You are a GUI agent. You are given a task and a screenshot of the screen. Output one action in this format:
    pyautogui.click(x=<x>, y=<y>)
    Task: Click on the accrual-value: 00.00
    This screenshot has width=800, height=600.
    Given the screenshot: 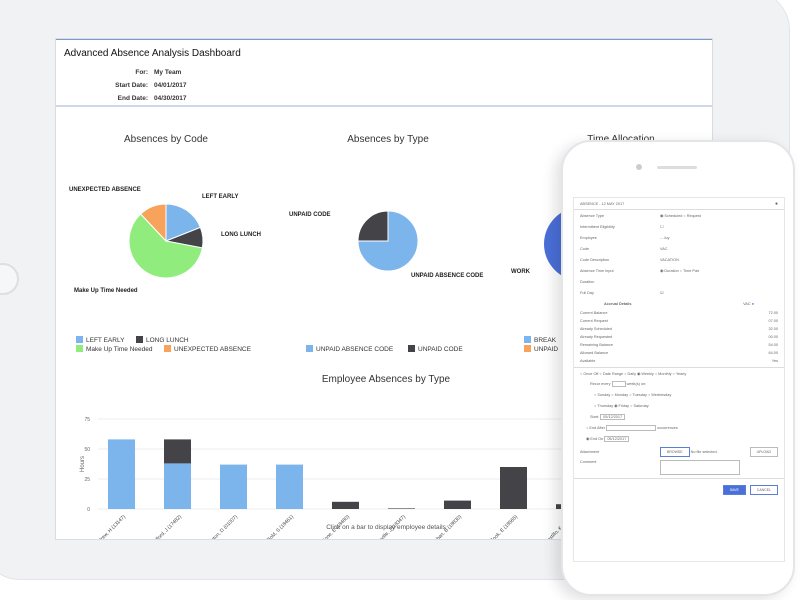 What is the action you would take?
    pyautogui.click(x=773, y=337)
    